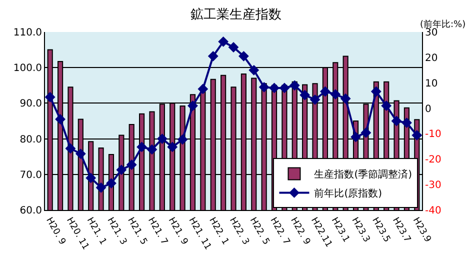 The width and height of the screenshot is (472, 264). Describe the element at coordinates (433, 186) in the screenshot. I see `y2-tick-label: -30` at that location.